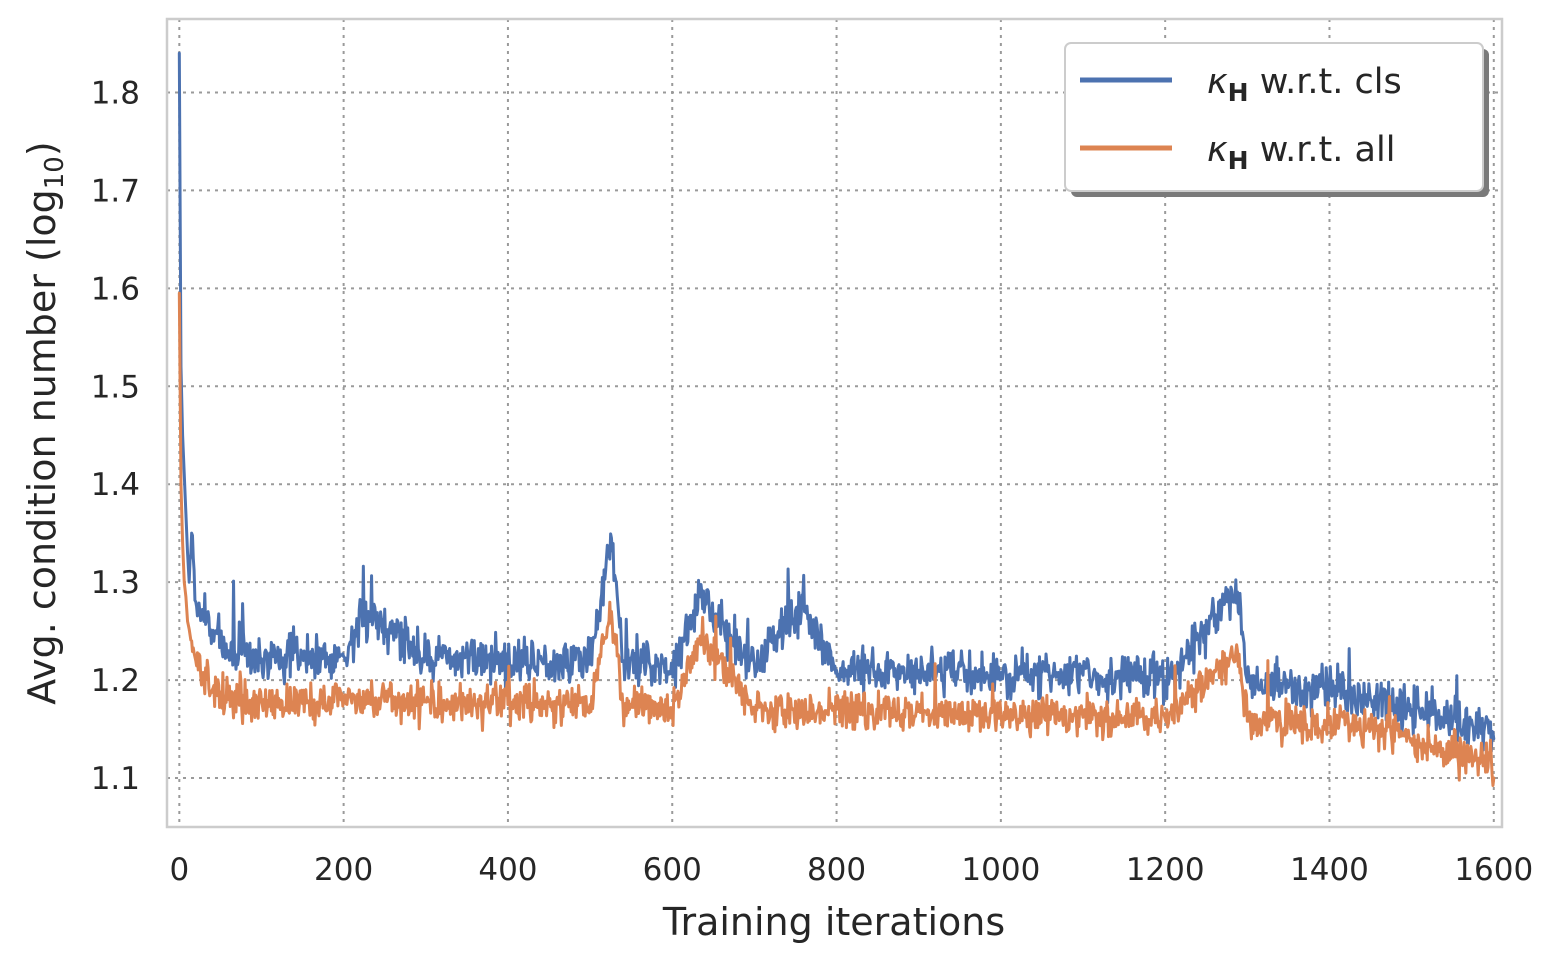 The width and height of the screenshot is (1559, 965). I want to click on x-tick-label: 400, so click(507, 870).